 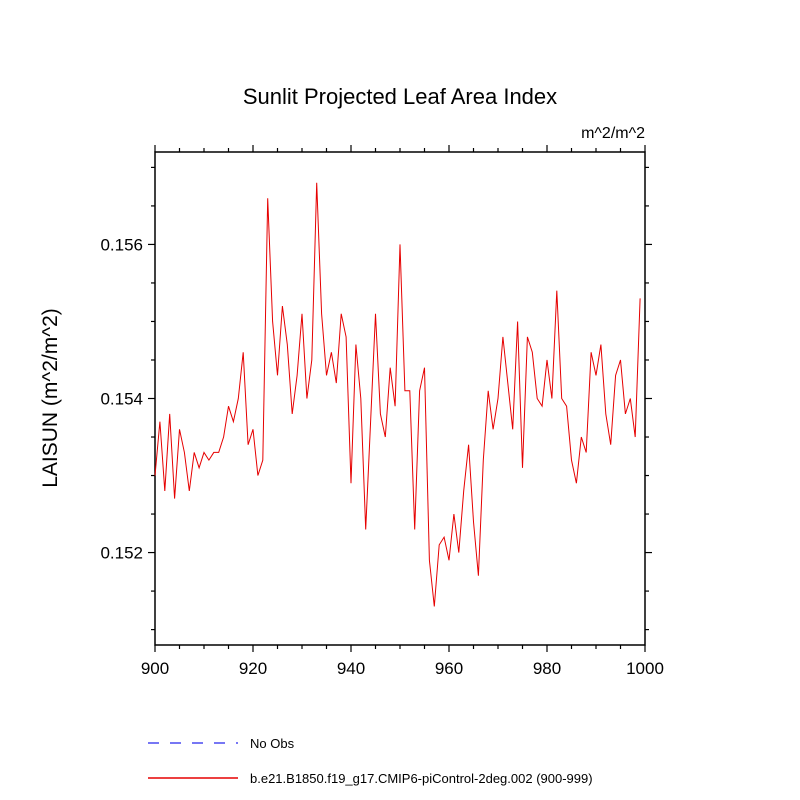 I want to click on x-tick-label: 1000, so click(x=645, y=668).